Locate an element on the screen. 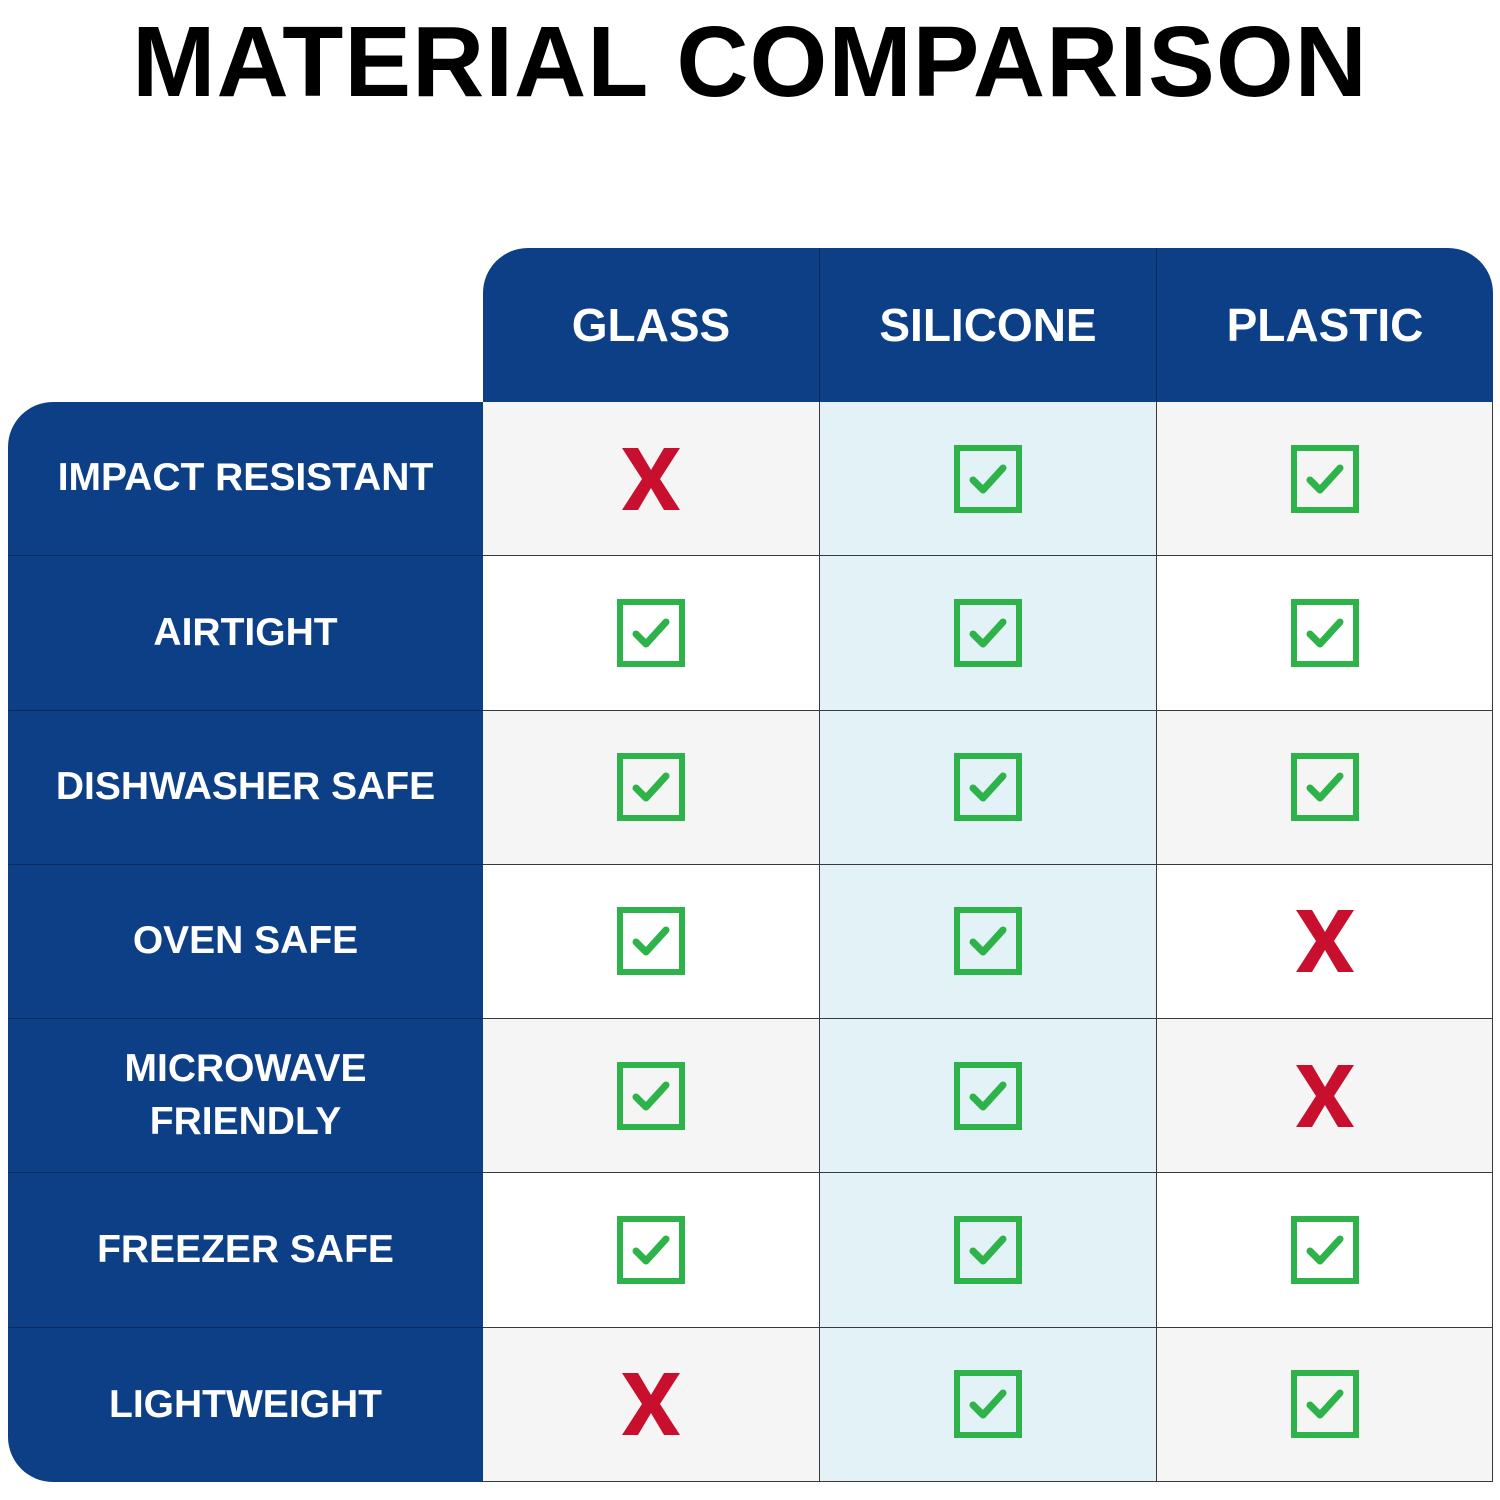 The height and width of the screenshot is (1500, 1500). column-header: GLASS is located at coordinates (651, 325).